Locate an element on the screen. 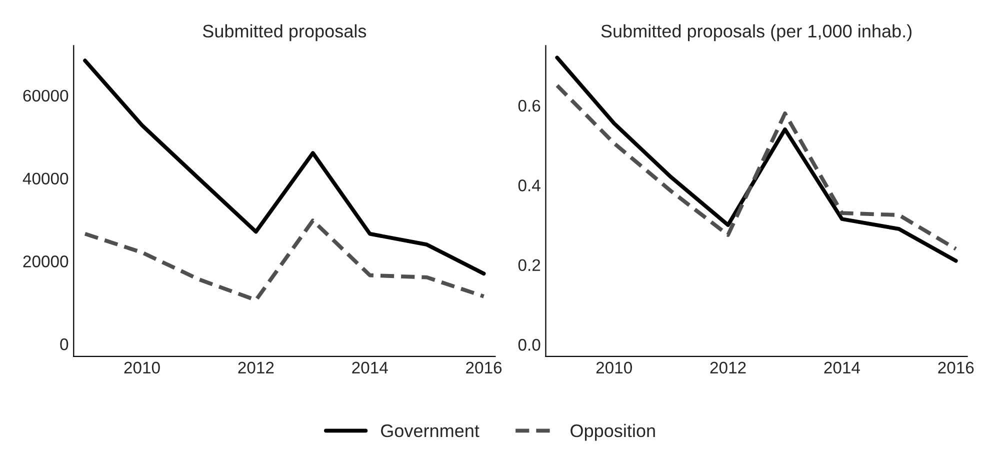 The width and height of the screenshot is (982, 457). y-tick-label: 0.6 is located at coordinates (529, 106).